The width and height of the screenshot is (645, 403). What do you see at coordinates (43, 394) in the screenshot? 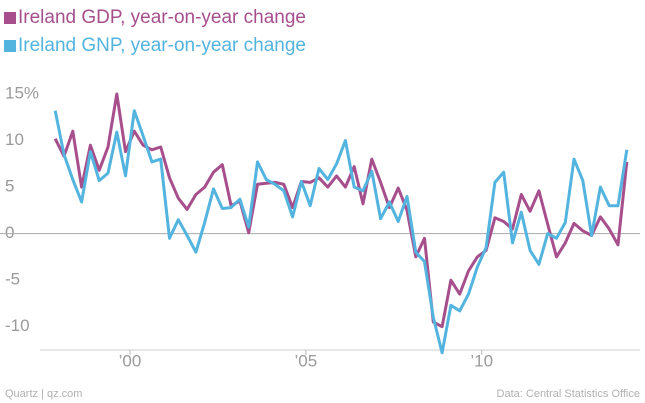
I see `credit: Quartz | qz.com` at bounding box center [43, 394].